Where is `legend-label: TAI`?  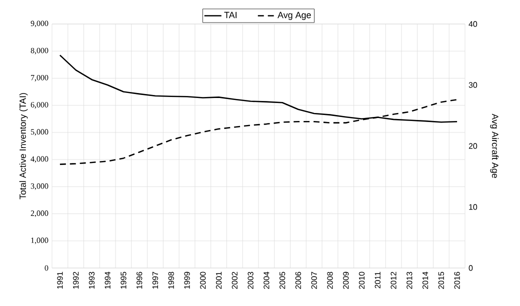 legend-label: TAI is located at coordinates (230, 15).